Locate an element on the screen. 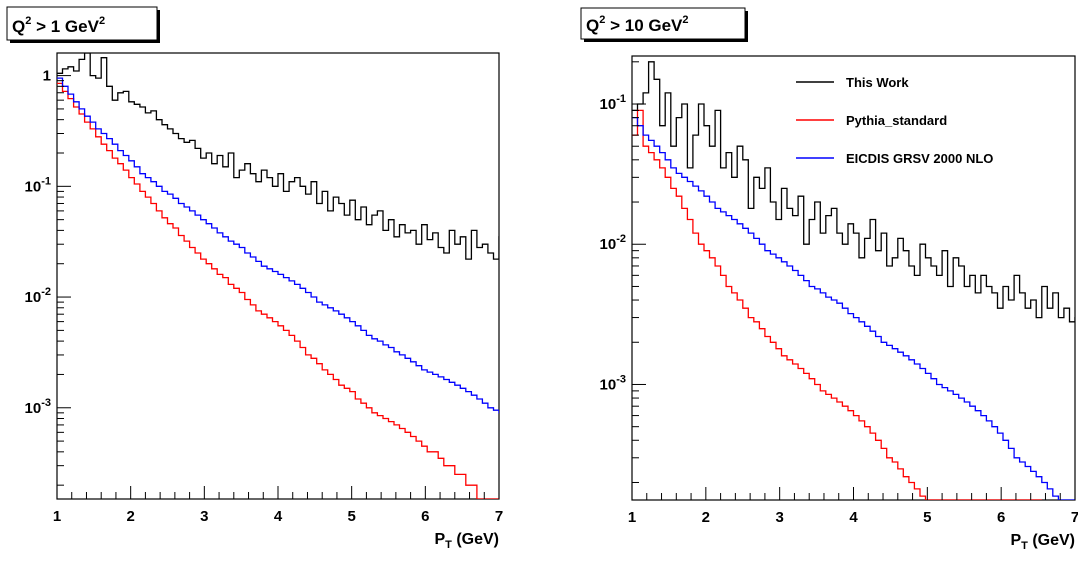 The height and width of the screenshot is (561, 1078). chart-title: Q2 > 10 GeV2 is located at coordinates (637, 24).